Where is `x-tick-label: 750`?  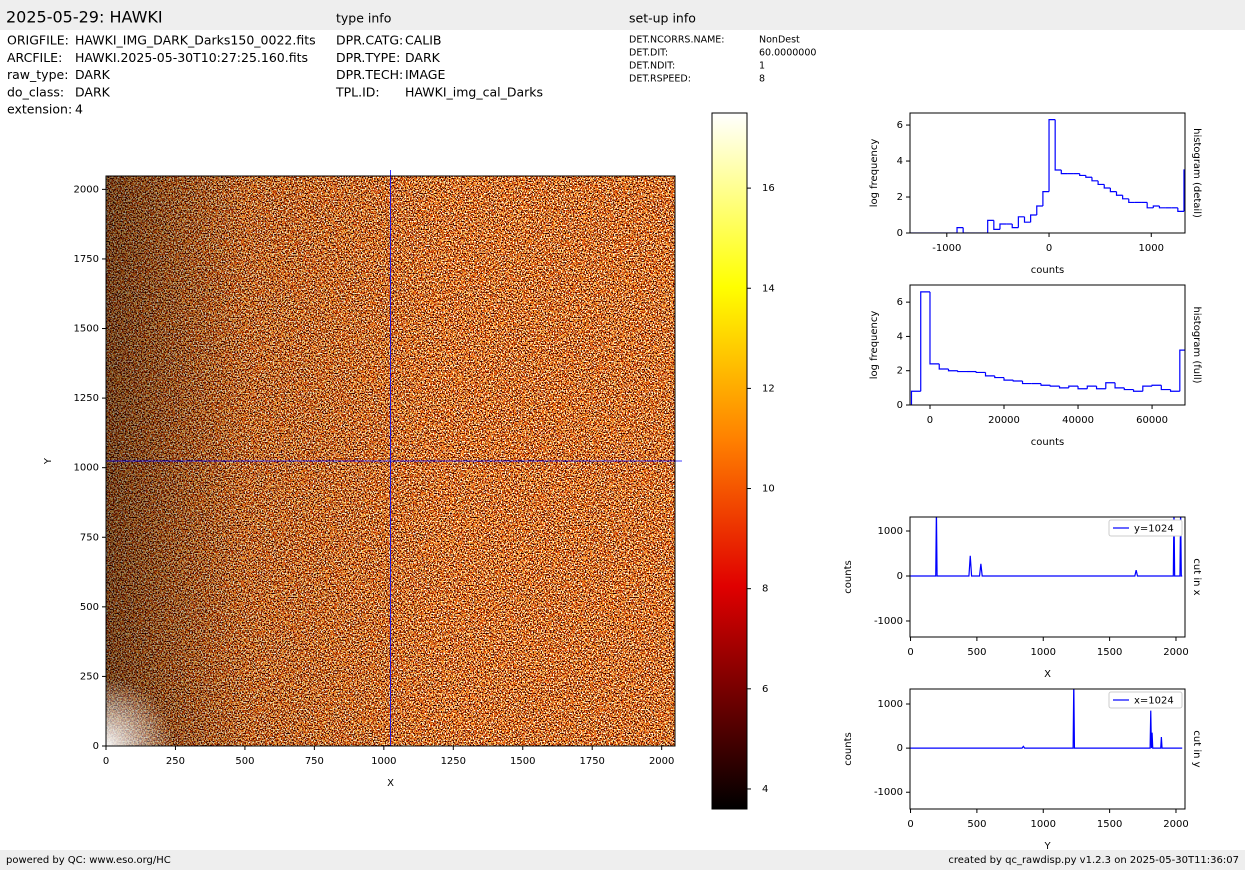
x-tick-label: 750 is located at coordinates (314, 761).